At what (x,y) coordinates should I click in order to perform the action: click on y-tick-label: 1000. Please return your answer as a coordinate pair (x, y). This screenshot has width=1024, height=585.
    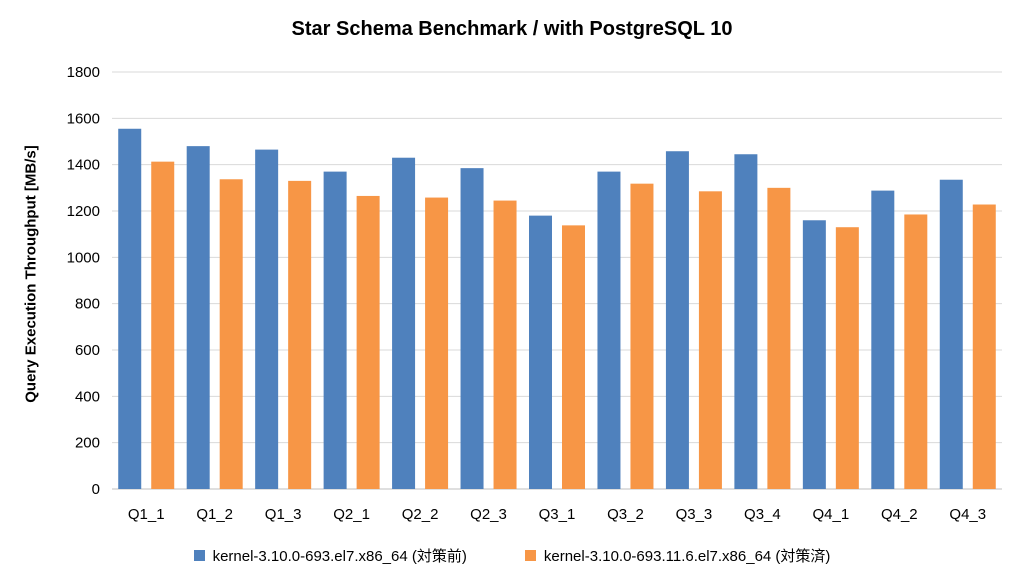
    Looking at the image, I should click on (83, 257).